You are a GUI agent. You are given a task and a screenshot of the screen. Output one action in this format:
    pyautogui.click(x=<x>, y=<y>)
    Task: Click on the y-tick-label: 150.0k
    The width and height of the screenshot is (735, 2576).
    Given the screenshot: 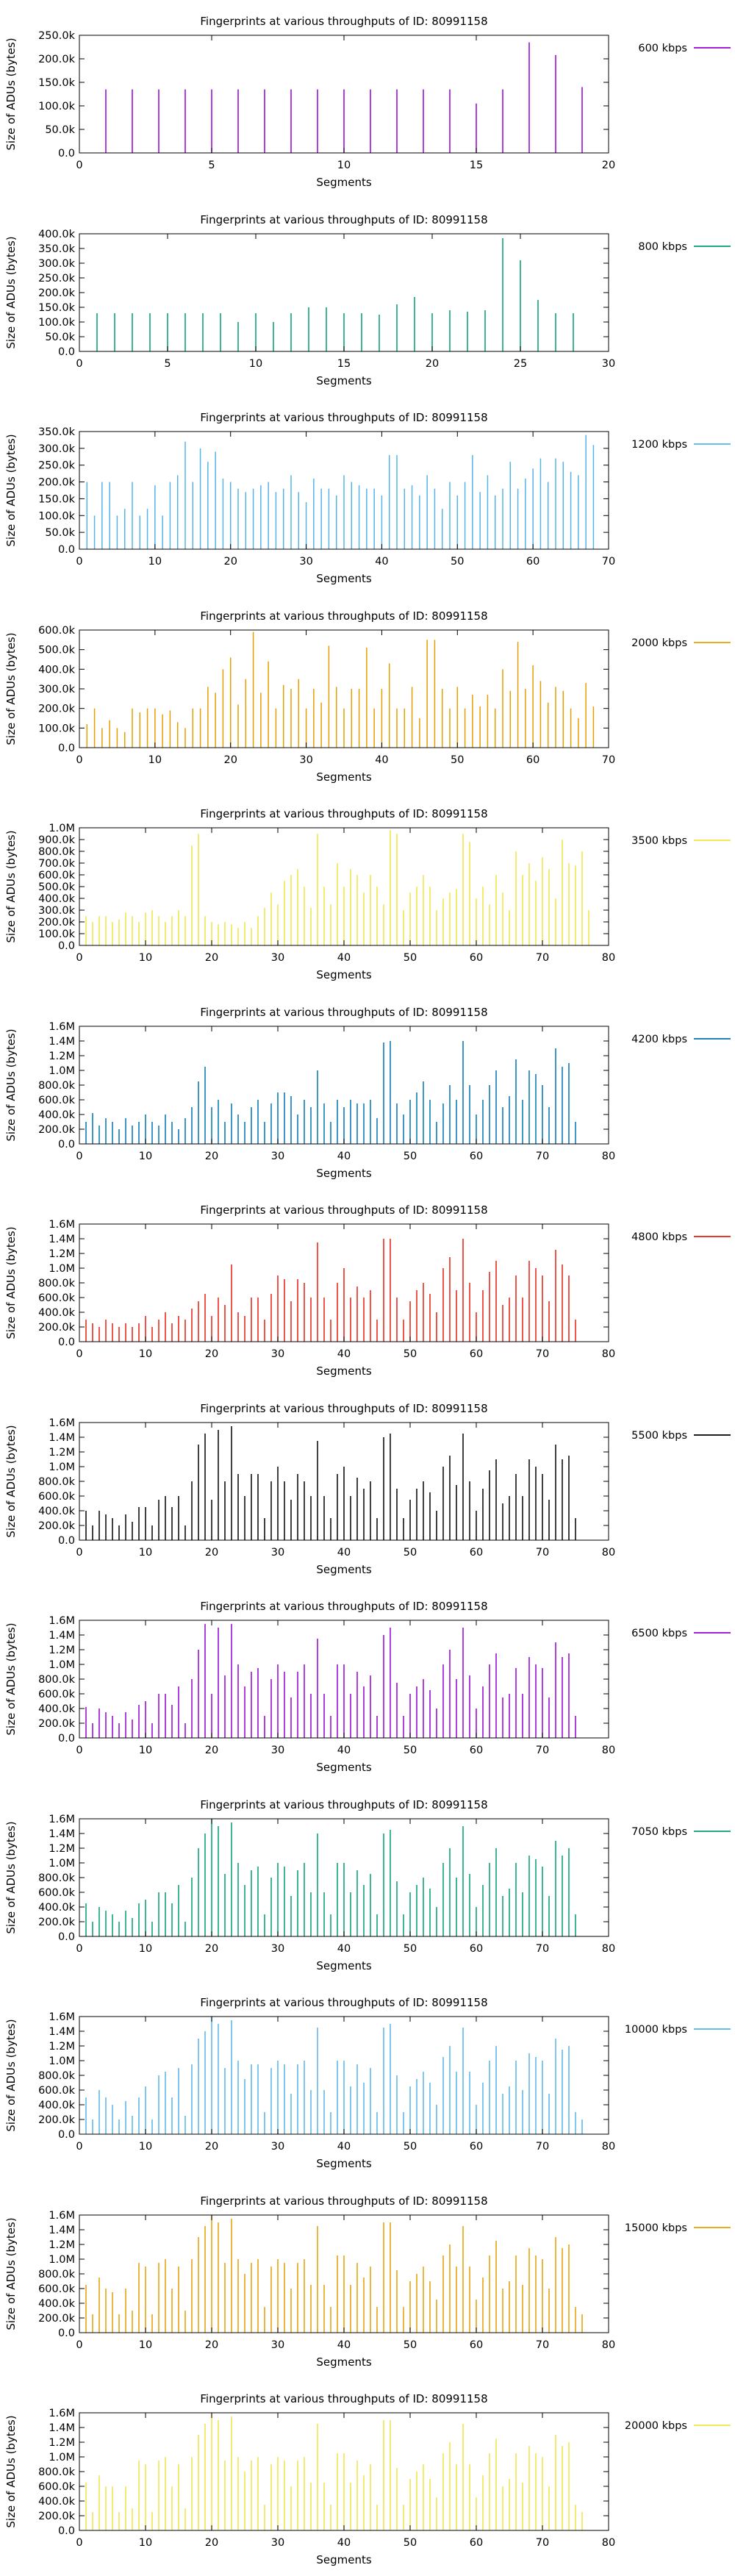 What is the action you would take?
    pyautogui.click(x=57, y=499)
    